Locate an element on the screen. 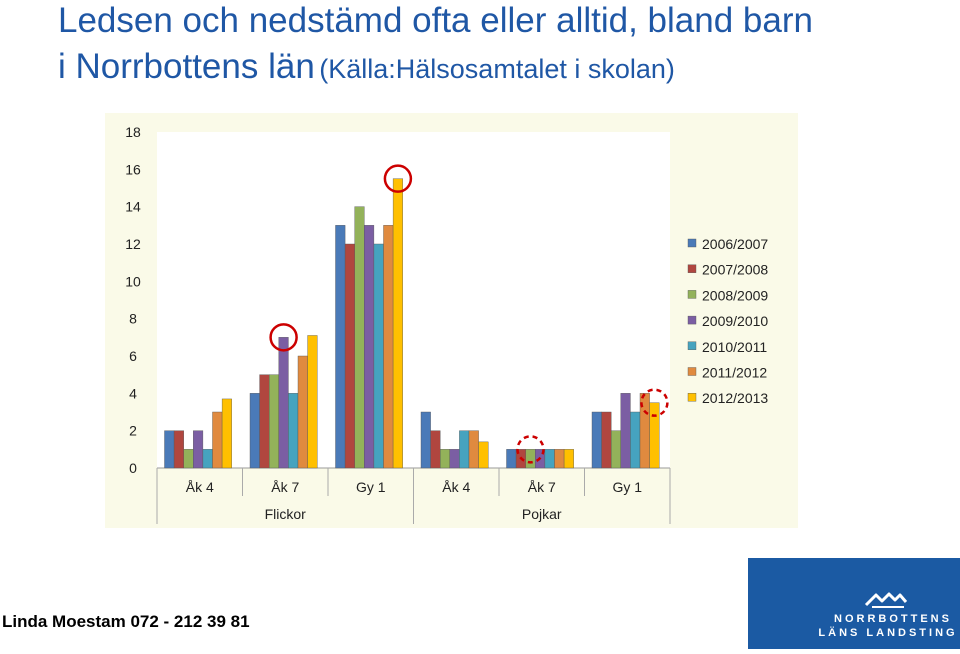 The width and height of the screenshot is (960, 654). legend-label: 2009/2010 is located at coordinates (735, 321).